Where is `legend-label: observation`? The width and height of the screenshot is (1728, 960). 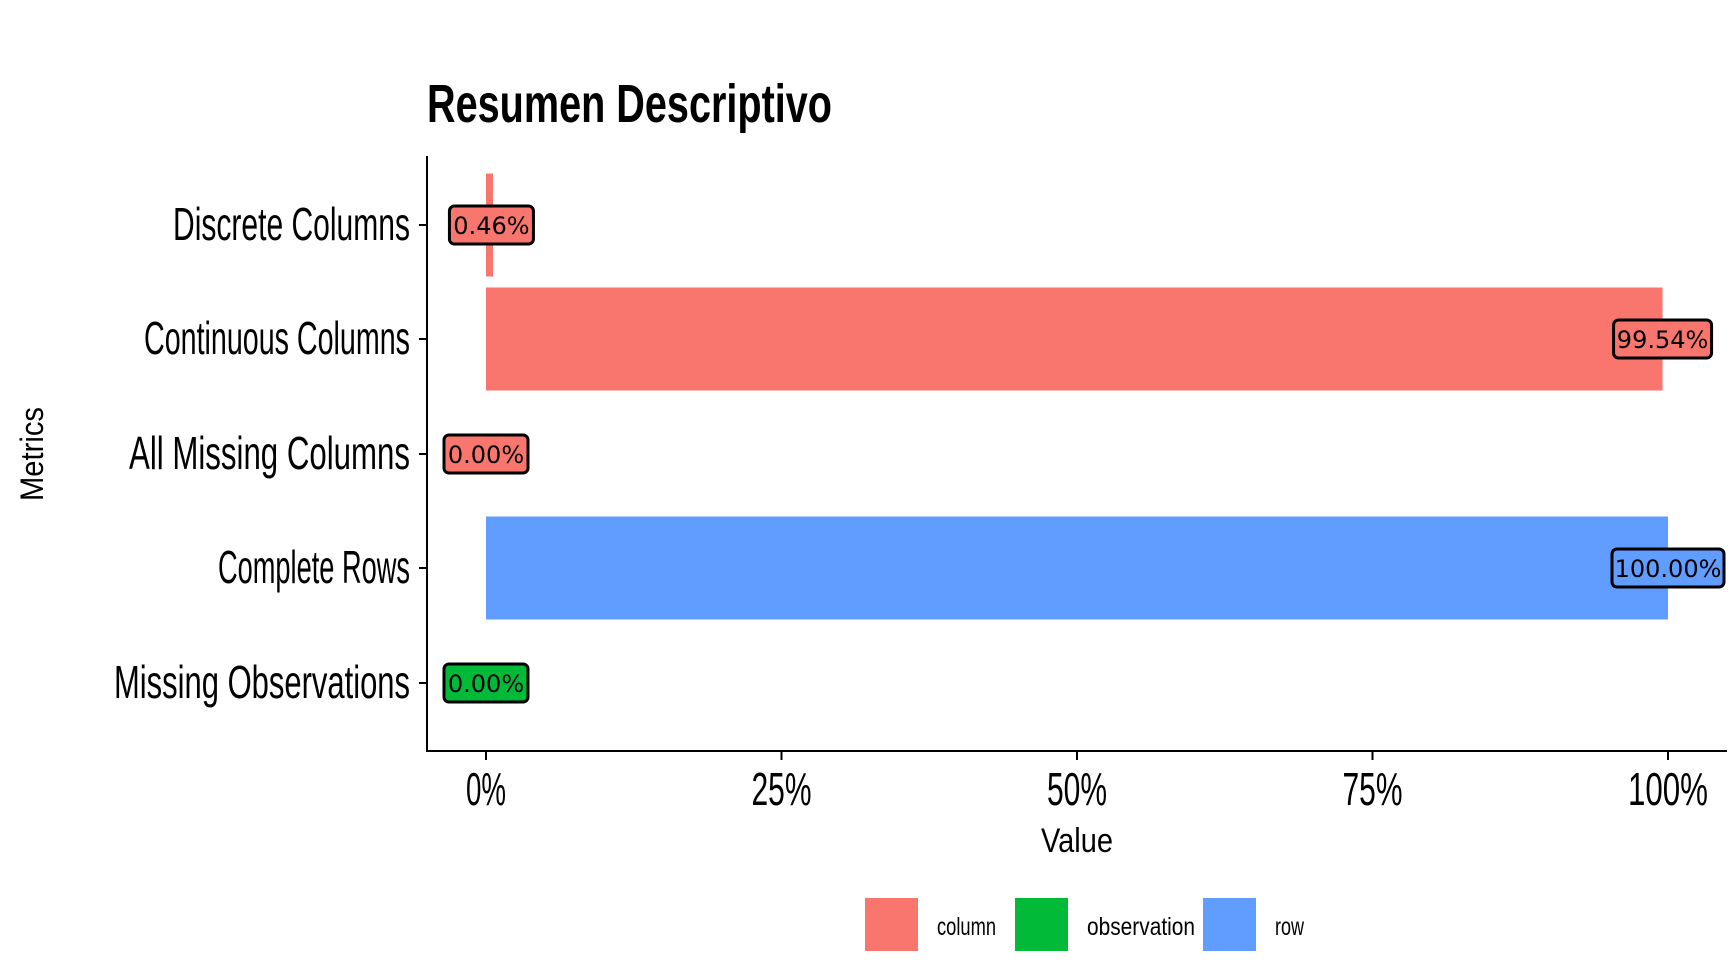
legend-label: observation is located at coordinates (1141, 927).